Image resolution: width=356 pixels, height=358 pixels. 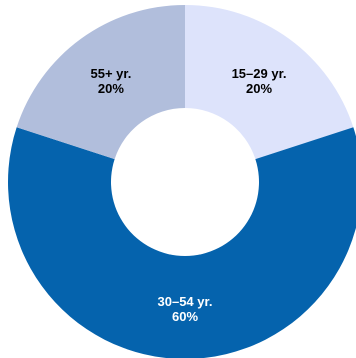 What do you see at coordinates (185, 301) in the screenshot?
I see `slice-name-1: 30–54 yr.` at bounding box center [185, 301].